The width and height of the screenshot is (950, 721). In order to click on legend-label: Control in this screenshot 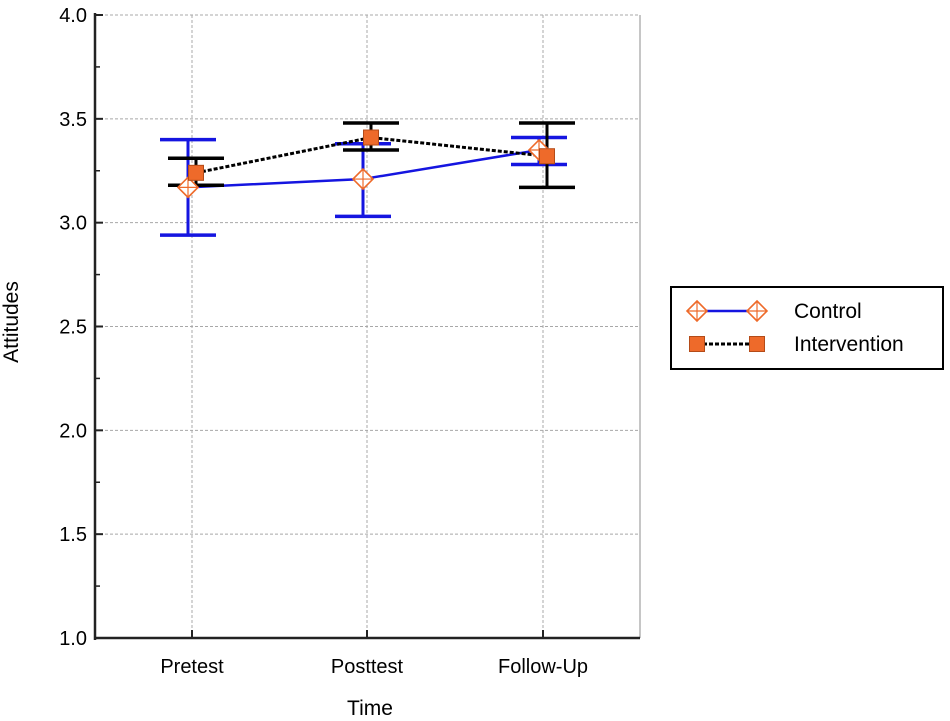, I will do `click(828, 311)`.